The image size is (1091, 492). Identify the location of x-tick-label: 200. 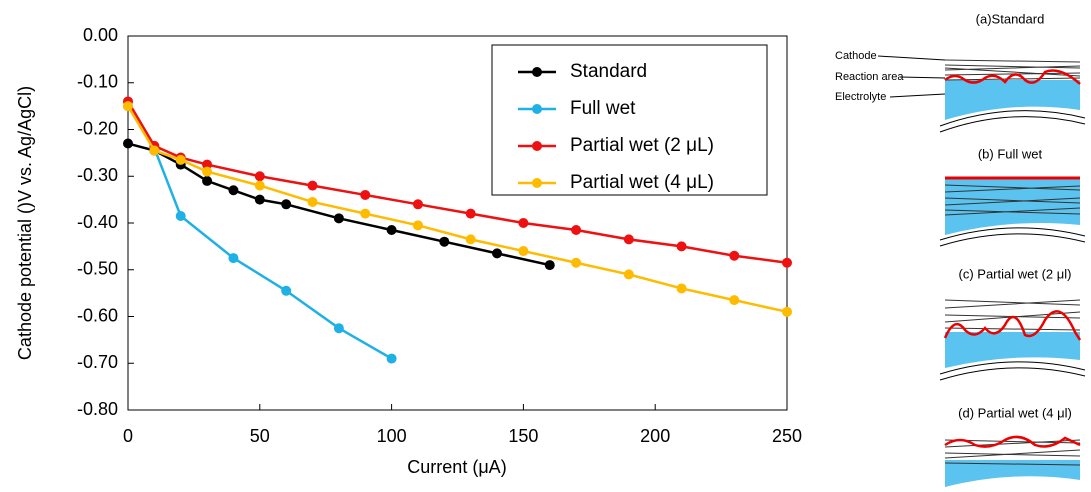
(655, 436).